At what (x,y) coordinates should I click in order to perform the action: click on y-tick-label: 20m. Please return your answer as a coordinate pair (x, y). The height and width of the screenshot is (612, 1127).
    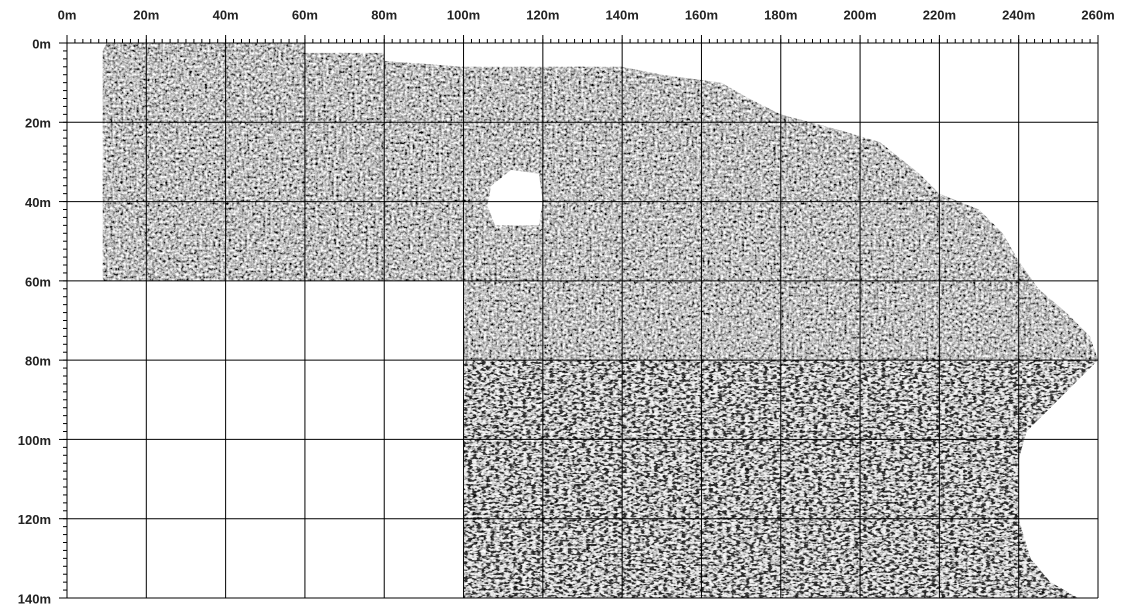
    Looking at the image, I should click on (38, 123).